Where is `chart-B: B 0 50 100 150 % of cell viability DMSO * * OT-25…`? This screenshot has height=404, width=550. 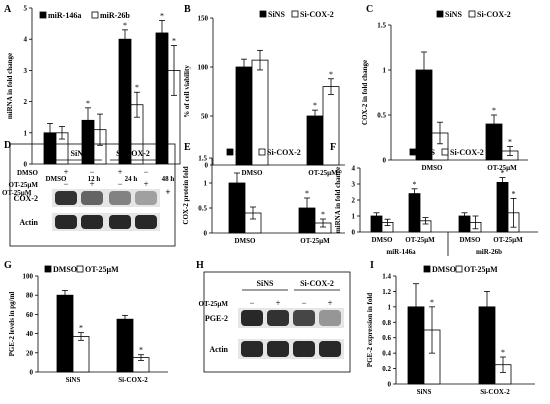 chart-B: B 0 50 100 150 % of cell viability DMSO * * OT-25… is located at coordinates (264, 90).